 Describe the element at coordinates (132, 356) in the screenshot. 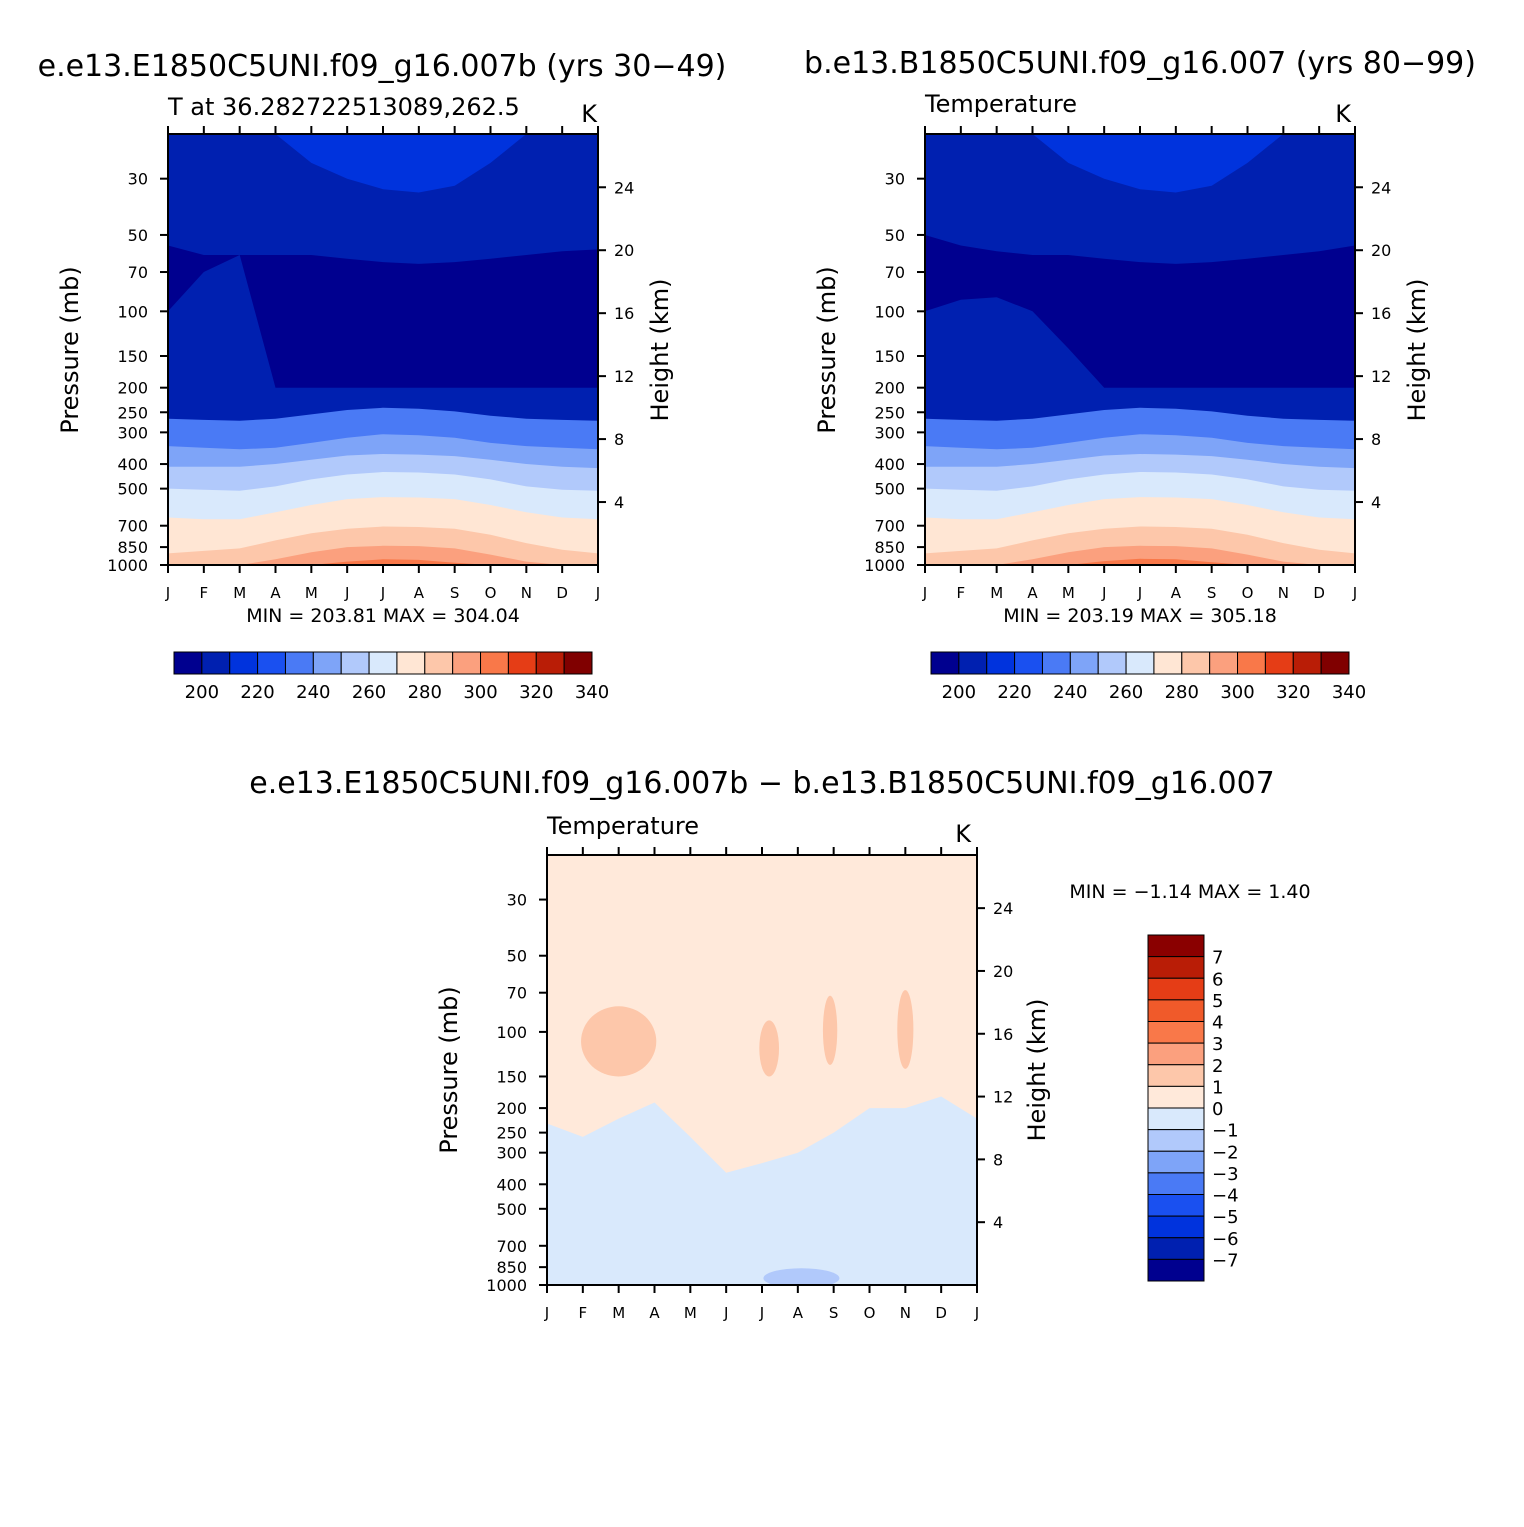

I see `y-tick-label: 150` at that location.